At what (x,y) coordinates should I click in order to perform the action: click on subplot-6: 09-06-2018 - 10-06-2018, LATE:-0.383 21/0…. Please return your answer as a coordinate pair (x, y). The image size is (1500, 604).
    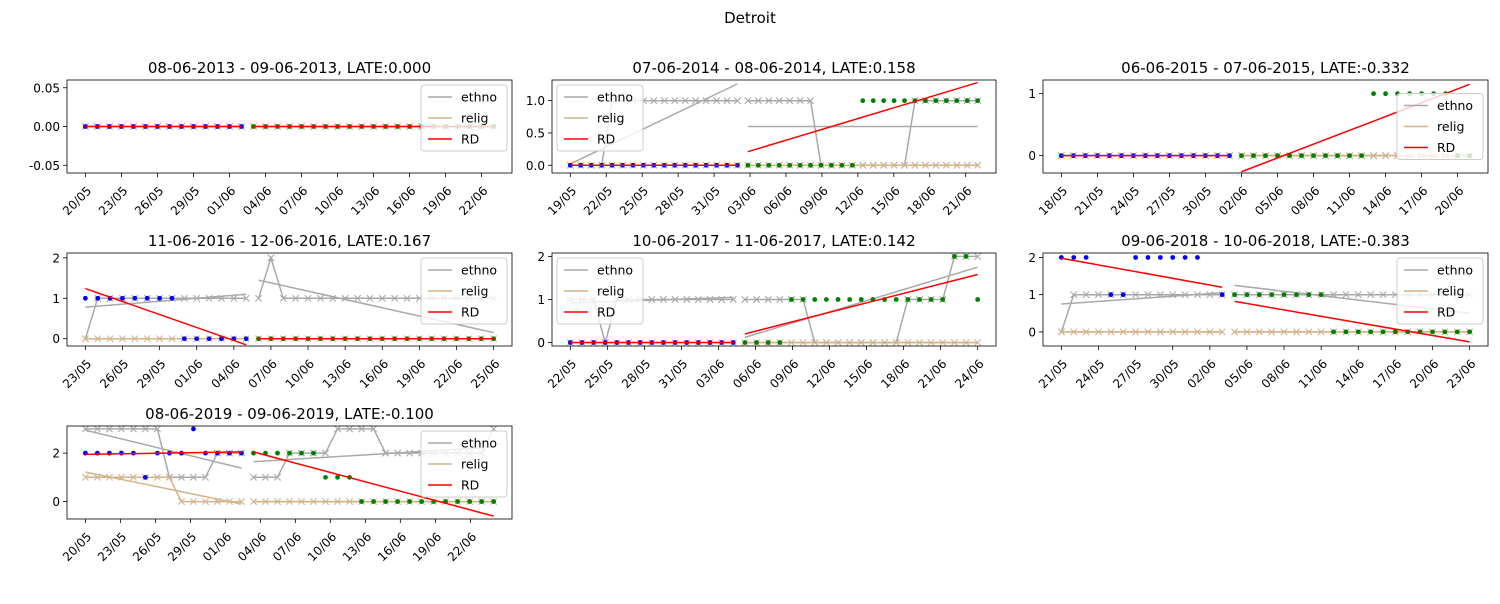
    Looking at the image, I should click on (1258, 311).